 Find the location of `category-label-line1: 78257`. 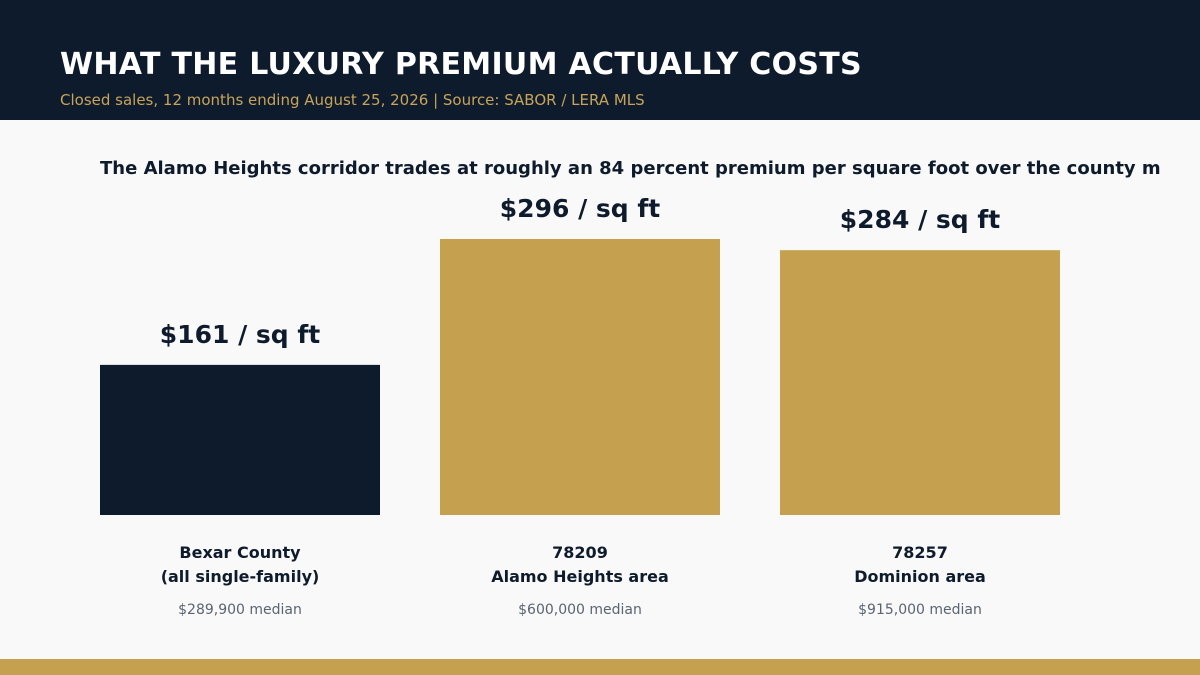

category-label-line1: 78257 is located at coordinates (920, 552).